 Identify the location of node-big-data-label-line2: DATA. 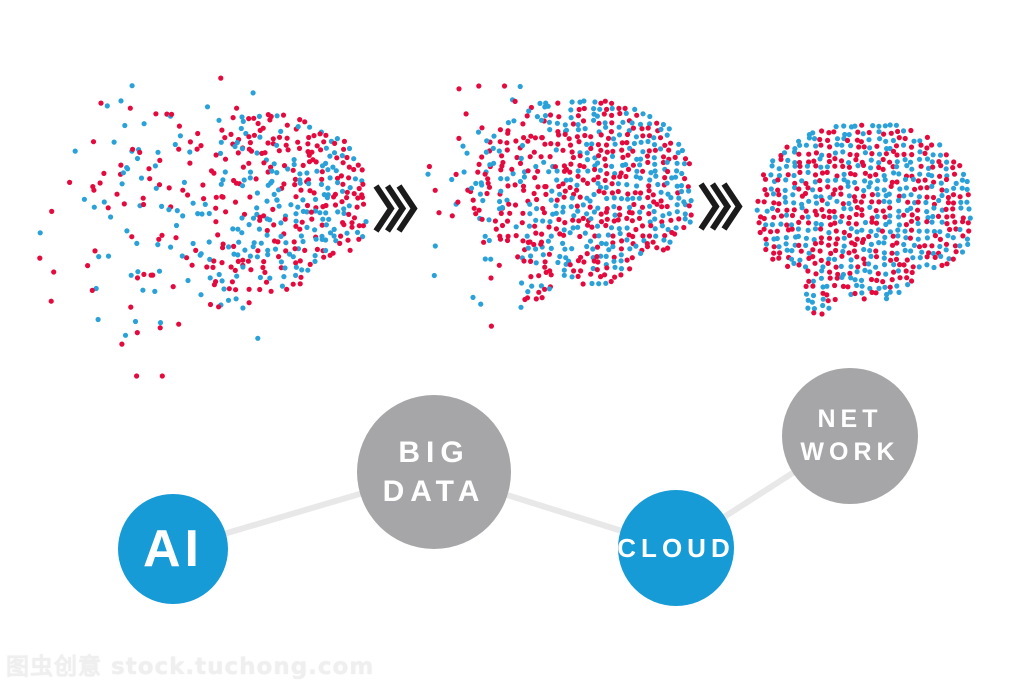
(434, 491).